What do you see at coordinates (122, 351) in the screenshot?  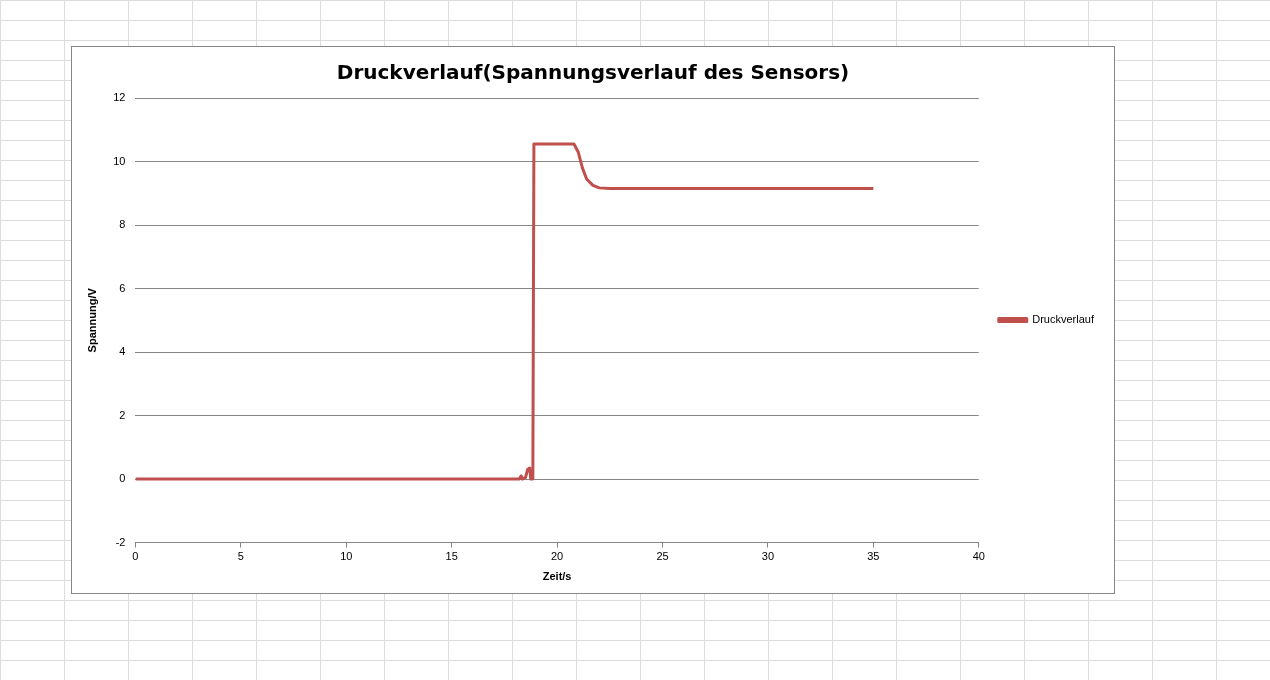 I see `y-tick-label: 4` at bounding box center [122, 351].